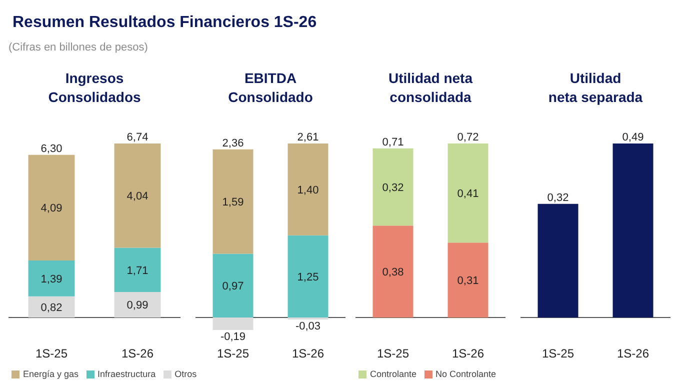 This screenshot has width=700, height=383. I want to click on data-label: 0,82, so click(51, 308).